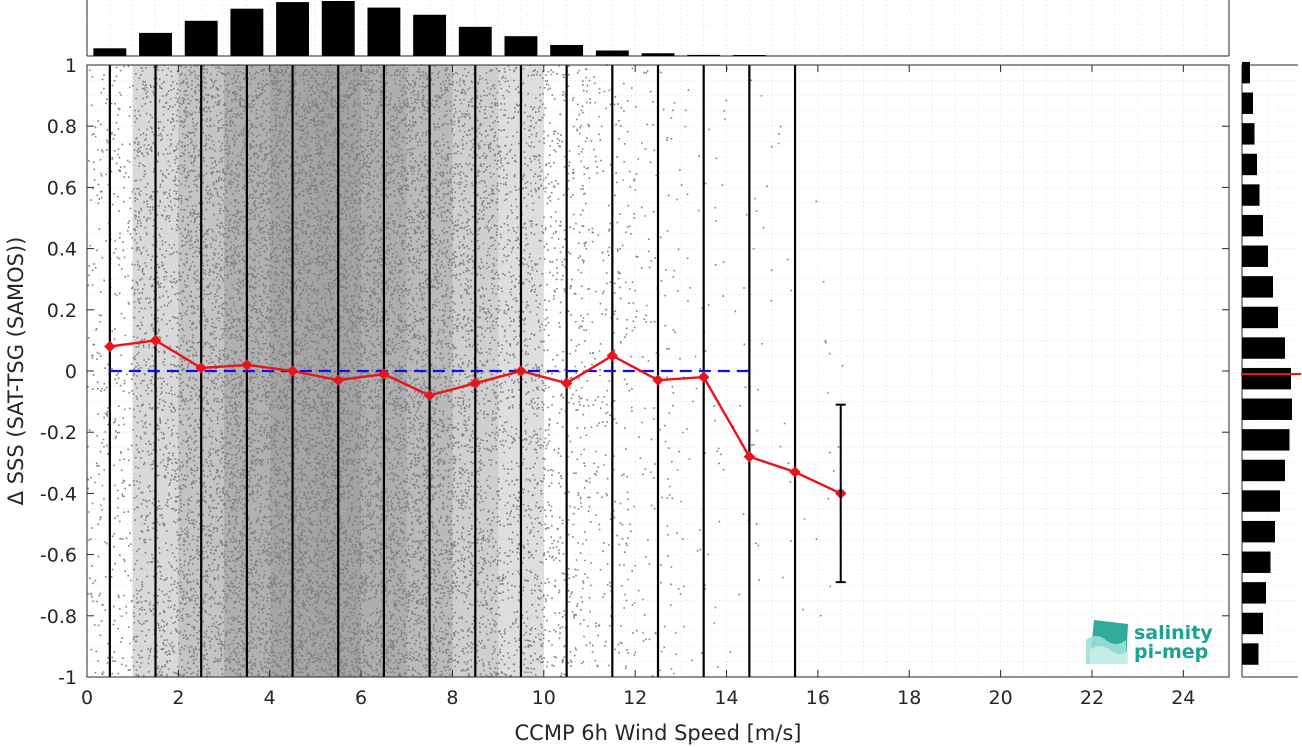  What do you see at coordinates (58, 494) in the screenshot?
I see `y-tick-label: -0.4` at bounding box center [58, 494].